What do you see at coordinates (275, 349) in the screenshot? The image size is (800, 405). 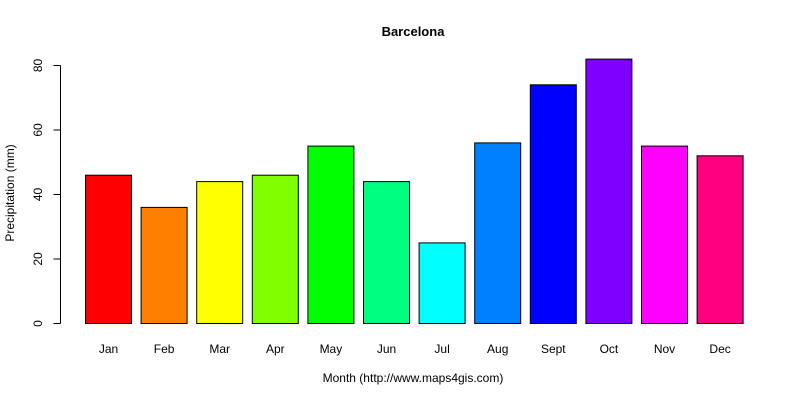 I see `x-tick-label: Apr` at bounding box center [275, 349].